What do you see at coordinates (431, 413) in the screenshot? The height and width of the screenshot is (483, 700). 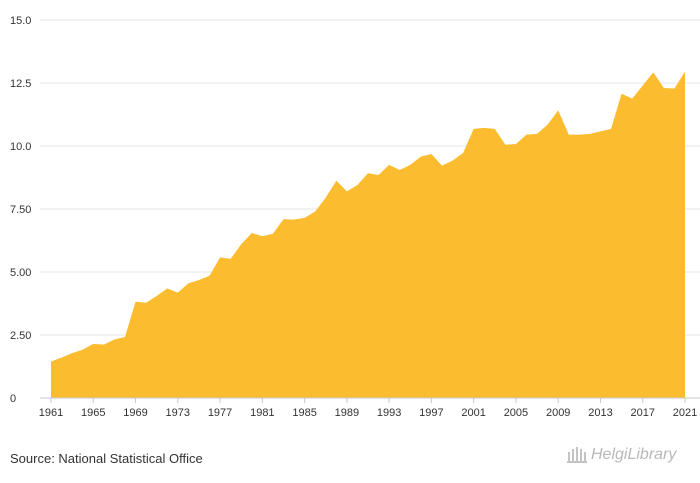 I see `x-tick-label: 1997` at bounding box center [431, 413].